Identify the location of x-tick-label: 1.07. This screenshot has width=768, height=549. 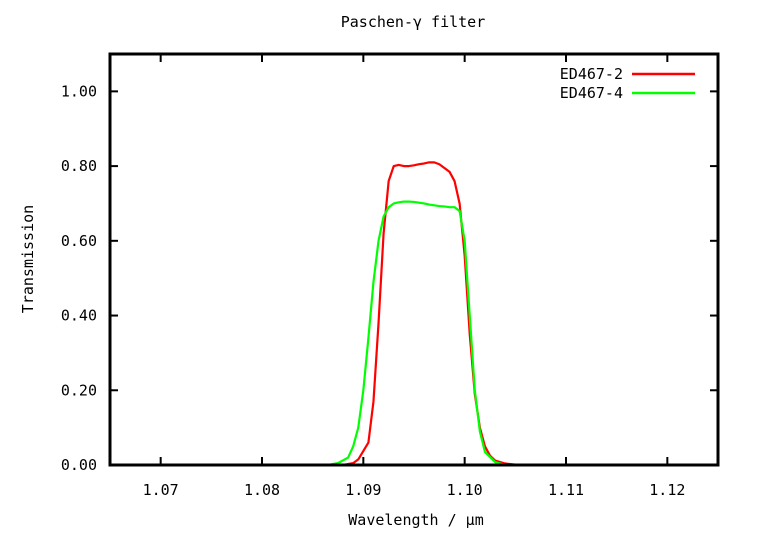
(161, 490).